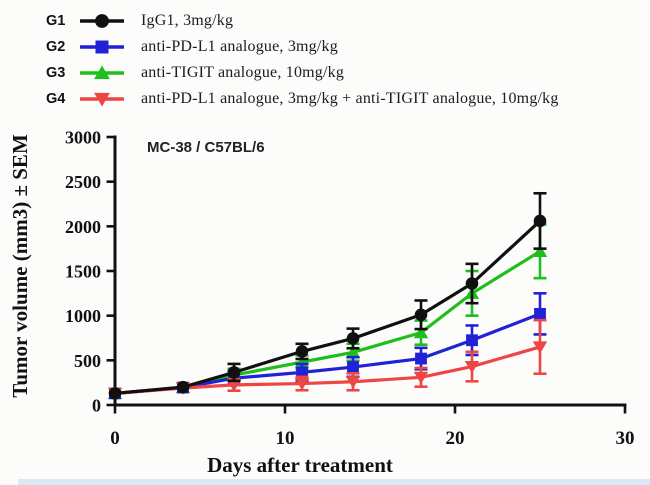  Describe the element at coordinates (56, 99) in the screenshot. I see `legend-group-label: G4` at that location.